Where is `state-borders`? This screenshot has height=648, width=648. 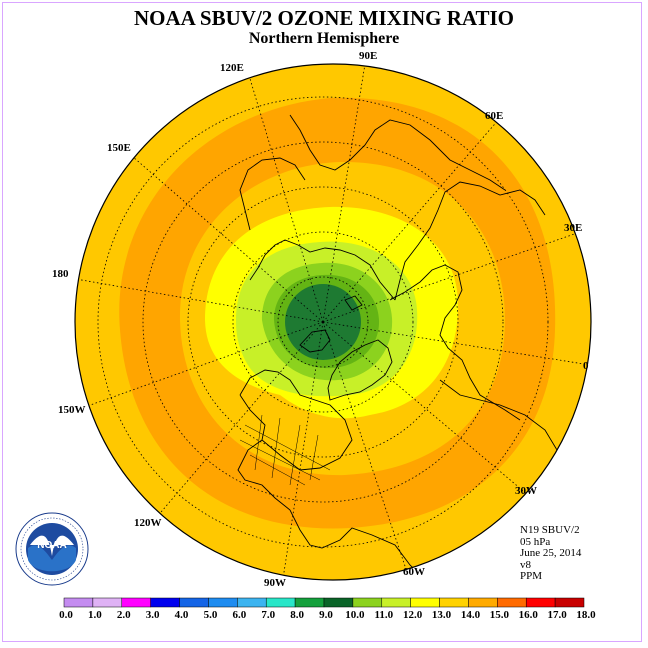
state-borders is located at coordinates (285, 450).